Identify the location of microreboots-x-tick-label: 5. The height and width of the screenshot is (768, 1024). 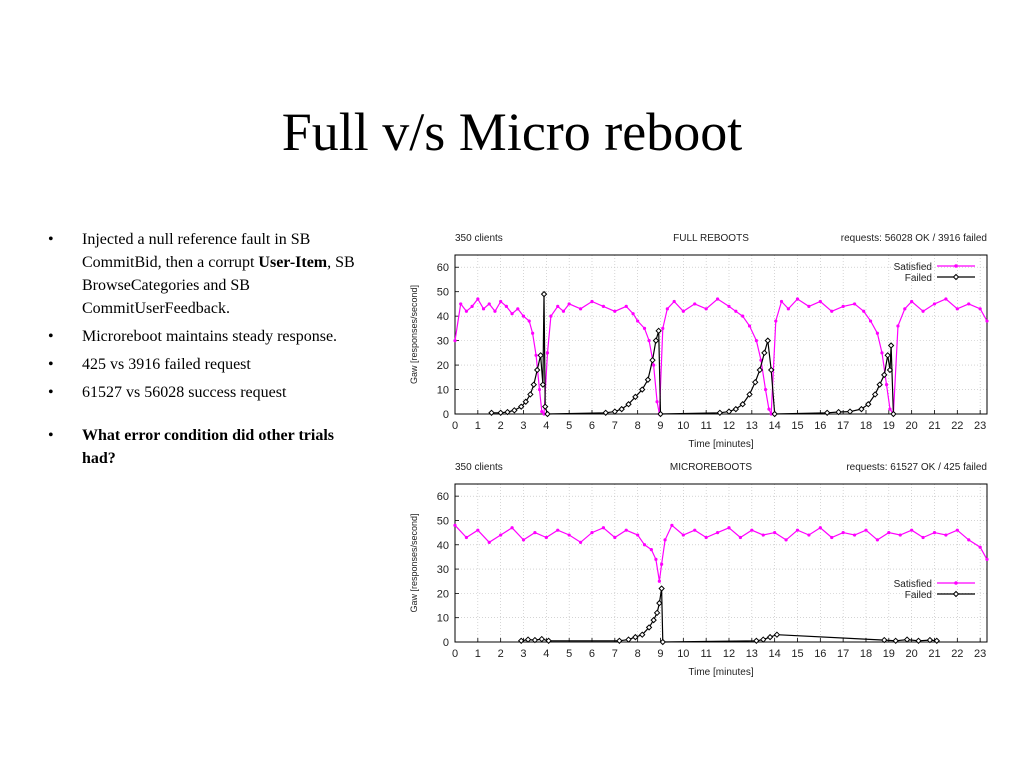
(569, 654).